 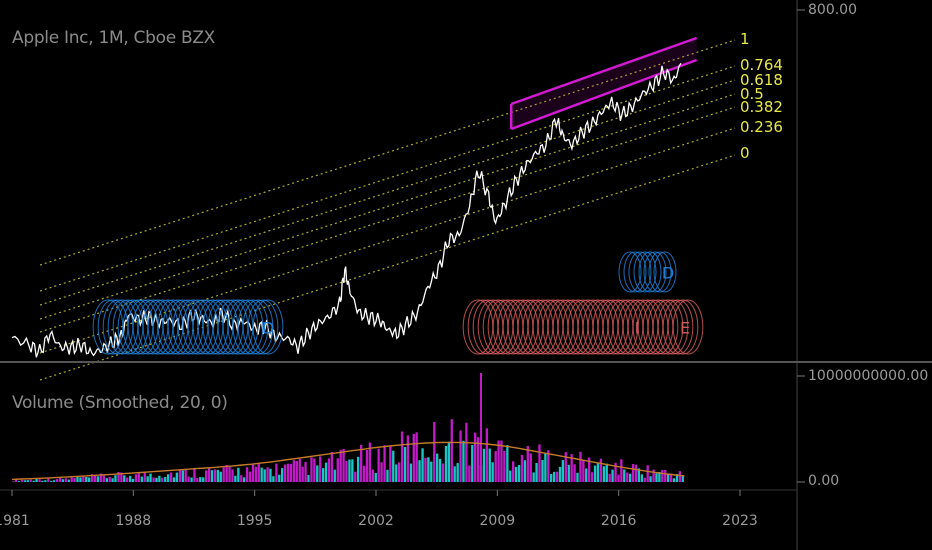 I want to click on price-channel, so click(x=603, y=83).